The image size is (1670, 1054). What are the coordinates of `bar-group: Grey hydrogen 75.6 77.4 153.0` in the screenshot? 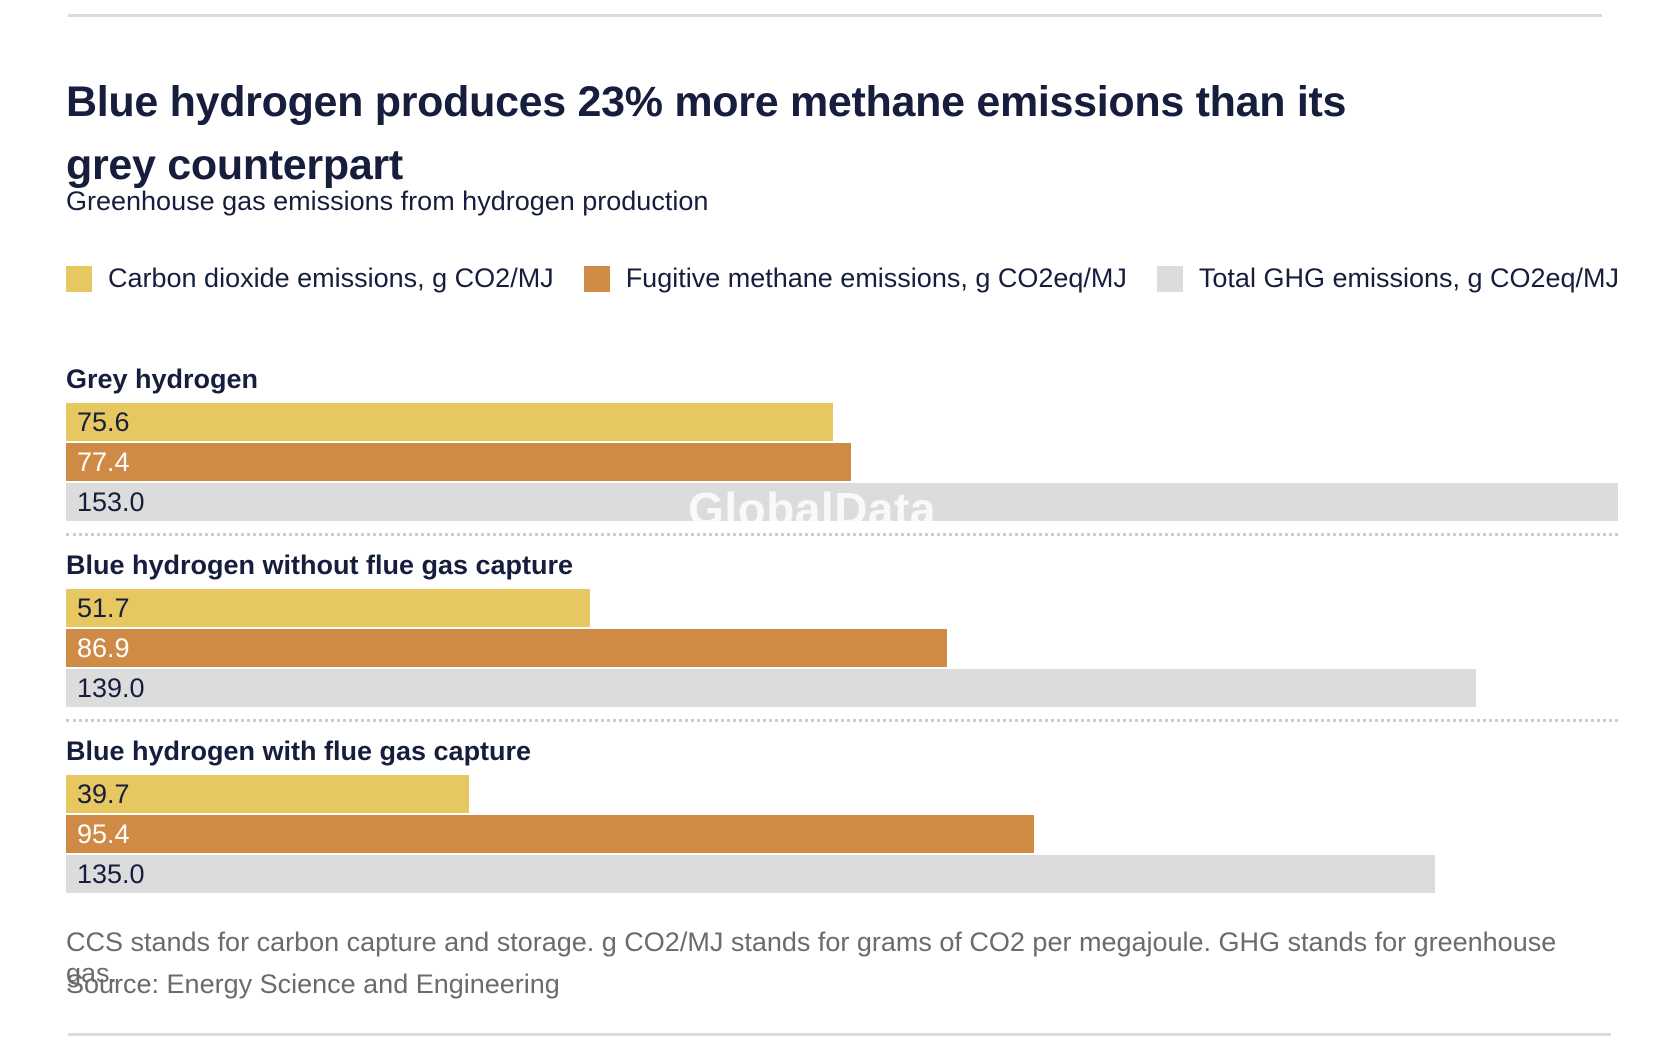 It's located at (842, 442).